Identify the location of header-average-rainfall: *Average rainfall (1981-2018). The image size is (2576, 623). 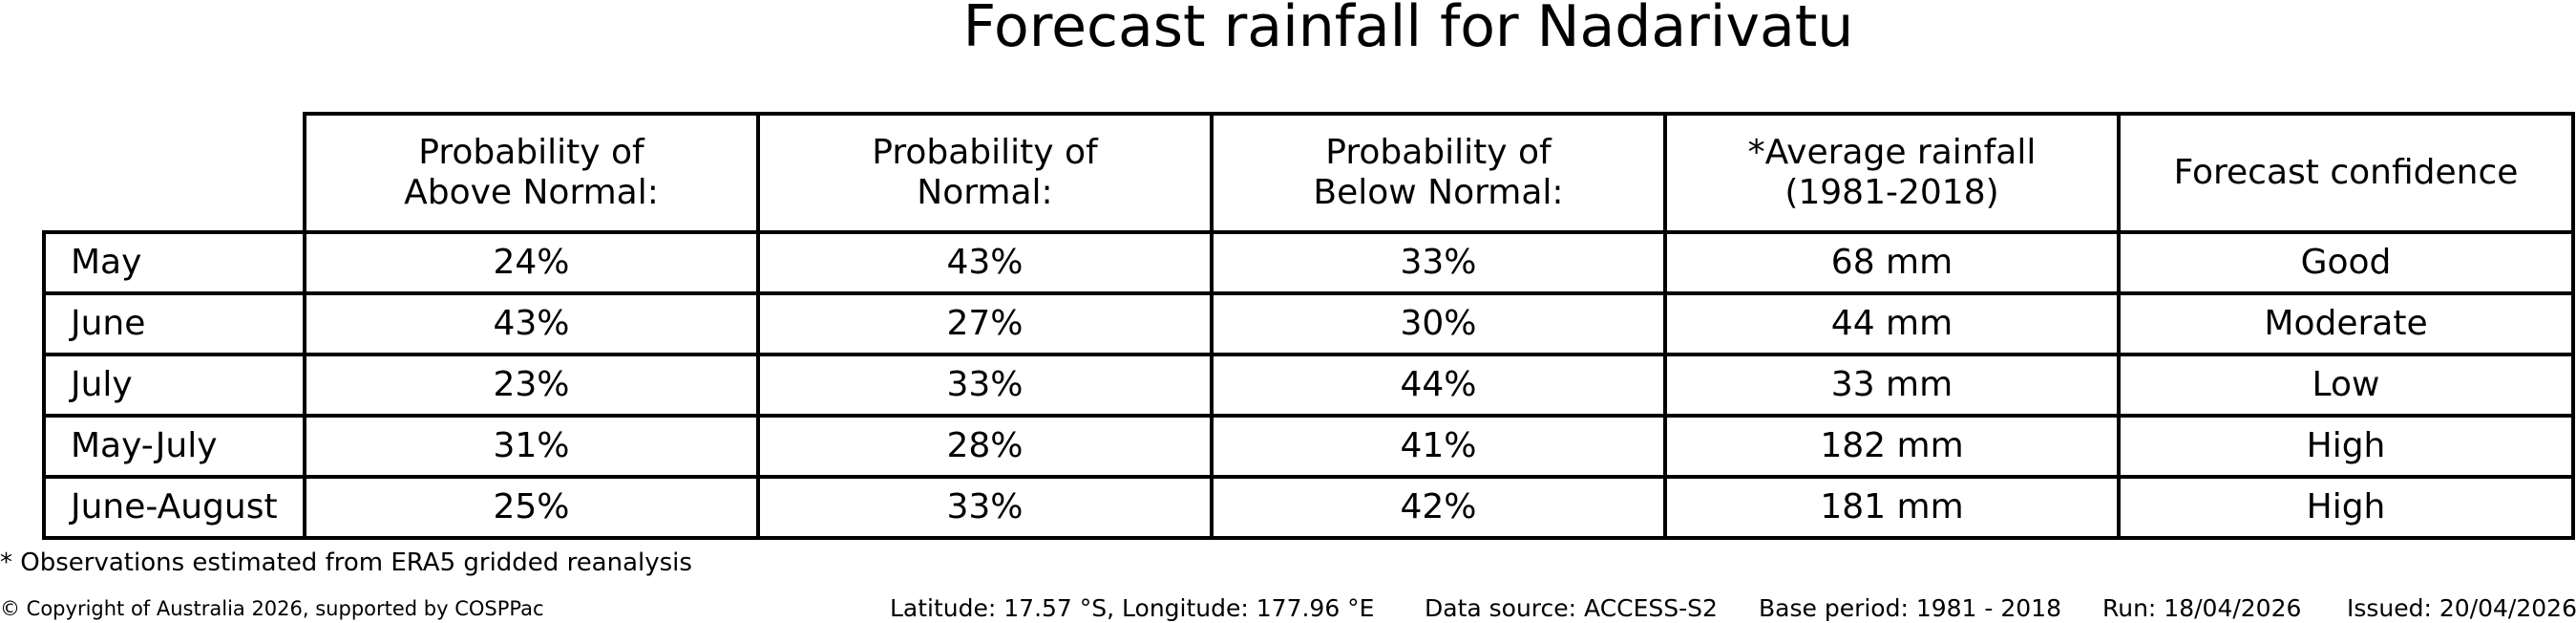
(1892, 173).